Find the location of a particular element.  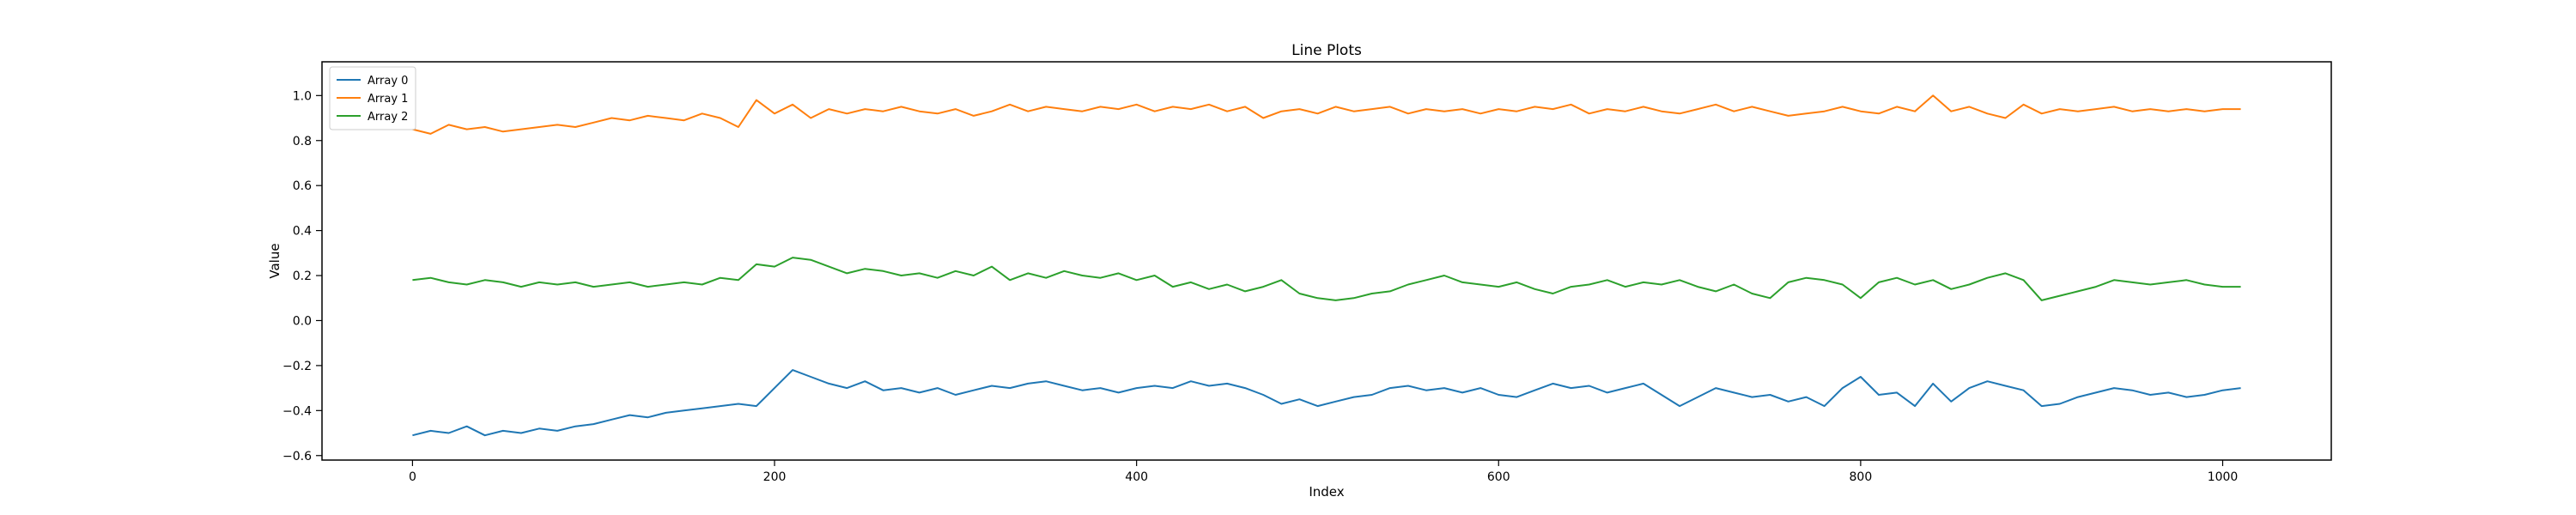

legend-label: Array 0 is located at coordinates (388, 81).